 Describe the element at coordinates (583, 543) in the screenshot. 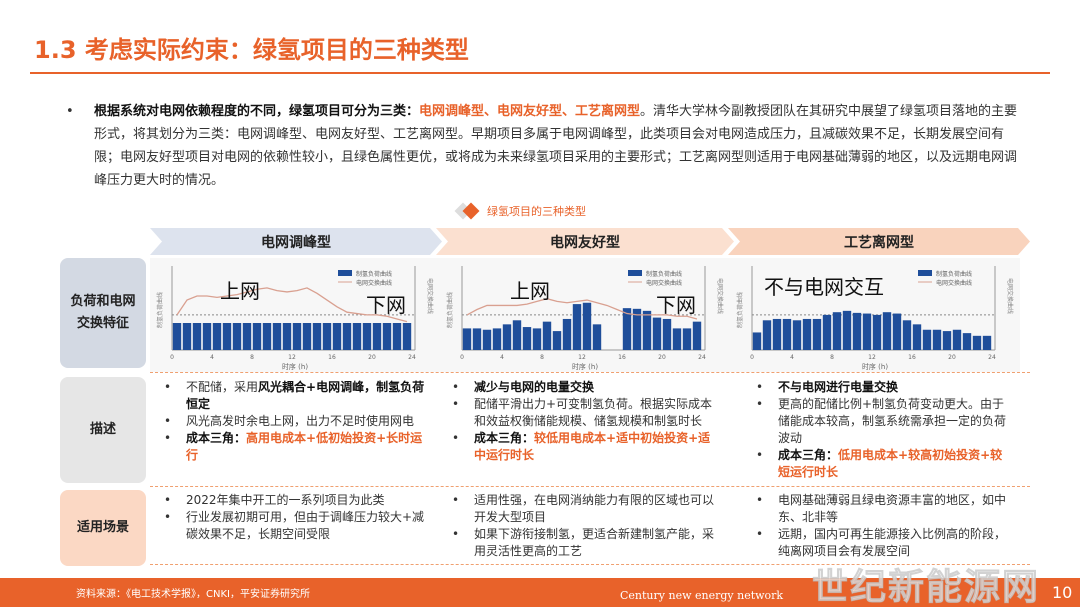

I see `scene-item: 如果下游衔接制氢，更适合新建制氢产能，采用灵活性更高的工艺` at that location.